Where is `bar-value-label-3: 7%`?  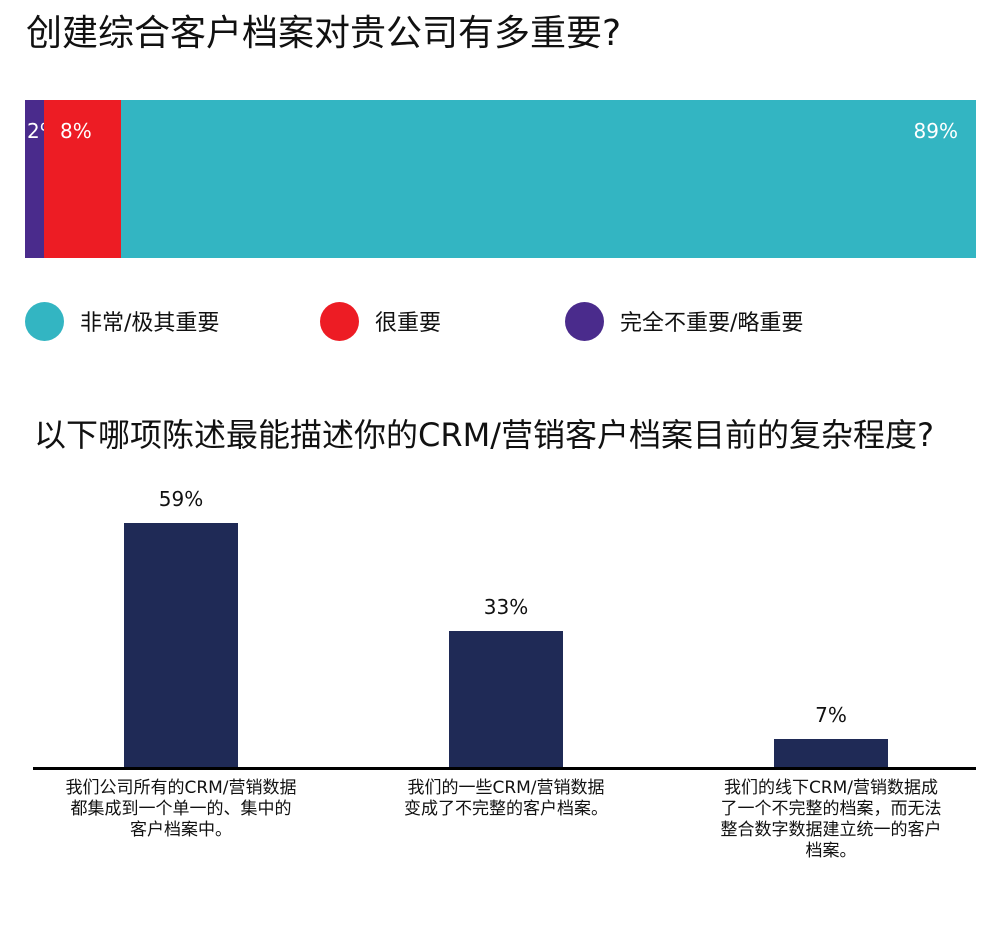
bar-value-label-3: 7% is located at coordinates (831, 715).